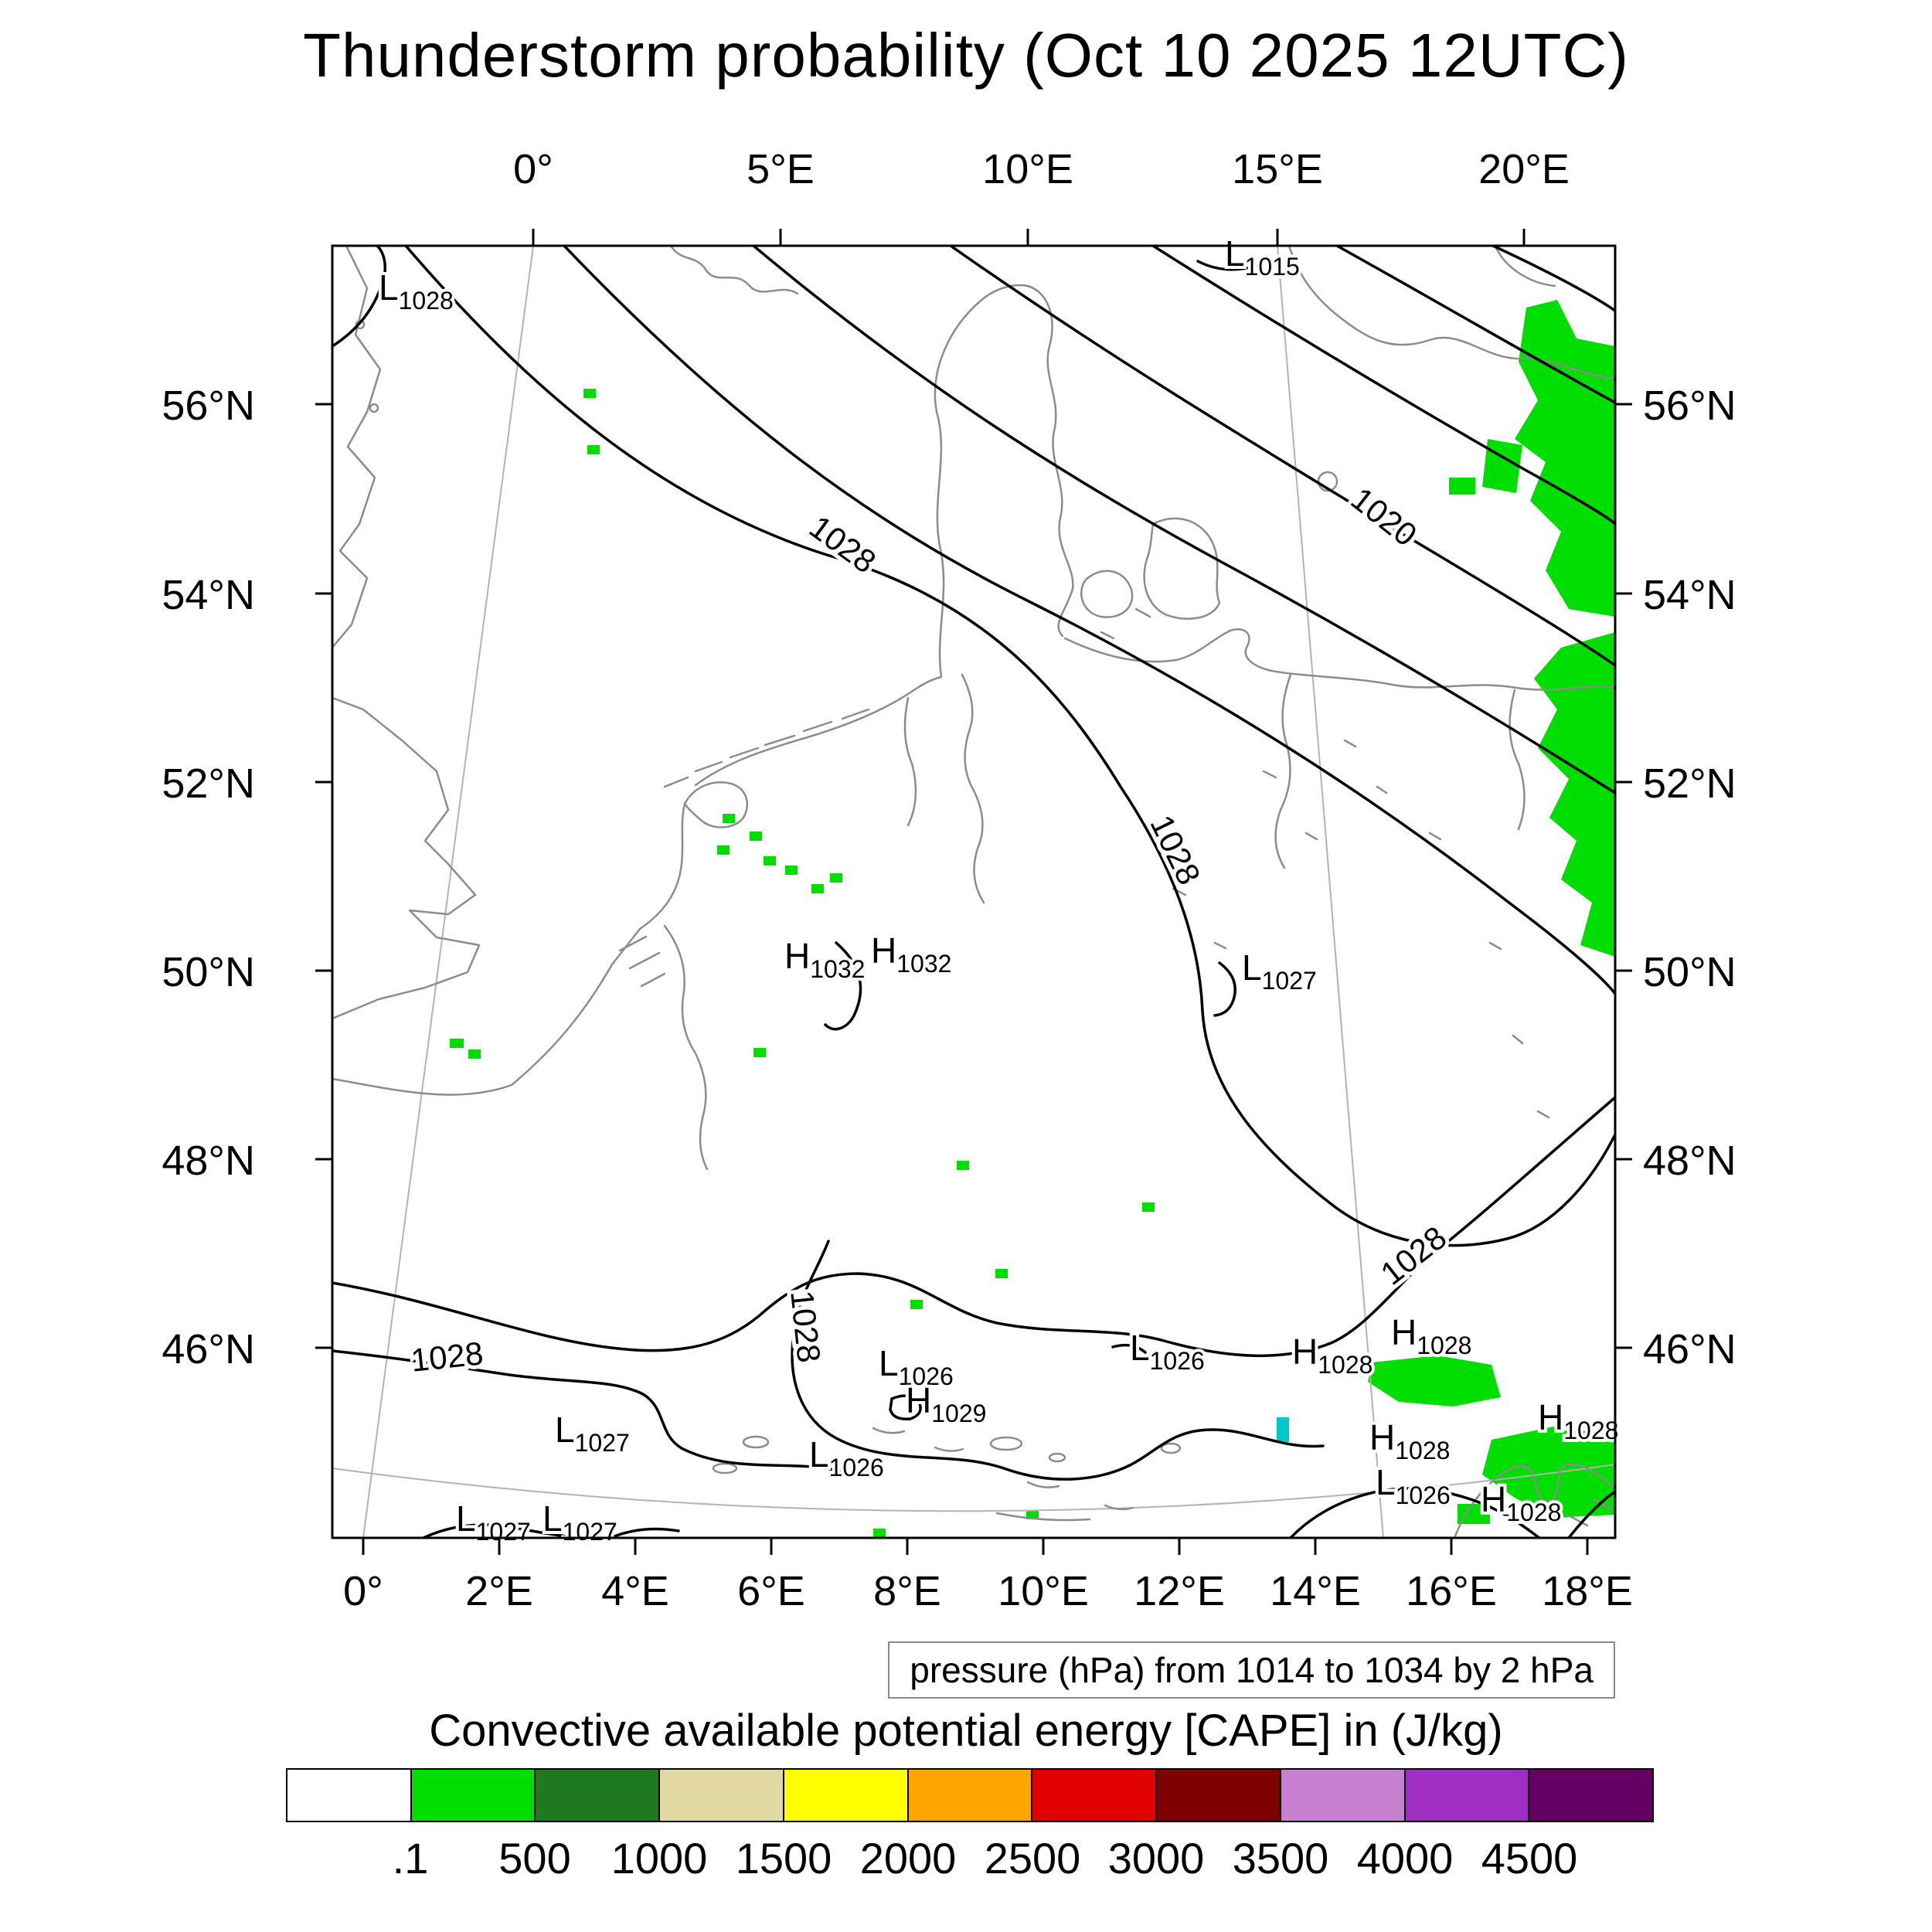 This screenshot has width=1932, height=1932. I want to click on top-axis-ticks, so click(1029, 237).